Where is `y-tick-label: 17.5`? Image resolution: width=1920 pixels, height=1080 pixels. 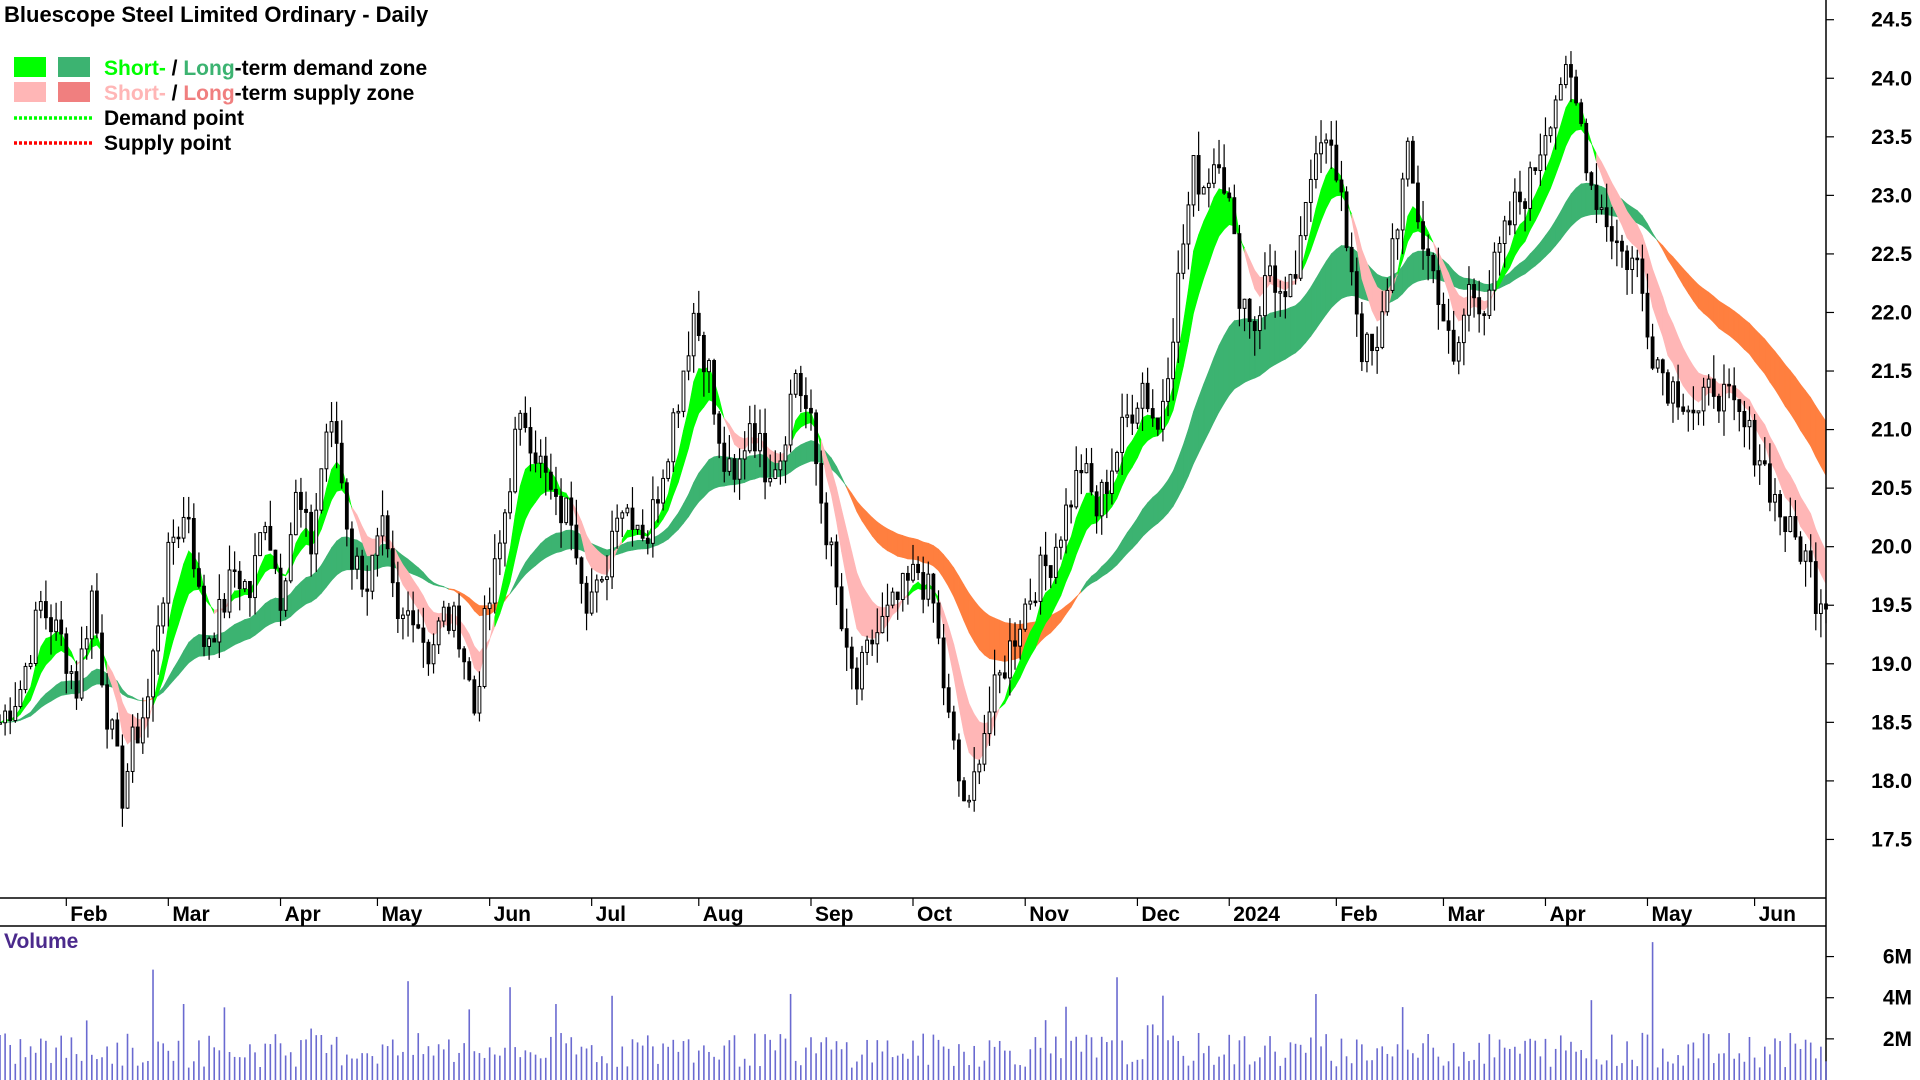 y-tick-label: 17.5 is located at coordinates (1891, 839).